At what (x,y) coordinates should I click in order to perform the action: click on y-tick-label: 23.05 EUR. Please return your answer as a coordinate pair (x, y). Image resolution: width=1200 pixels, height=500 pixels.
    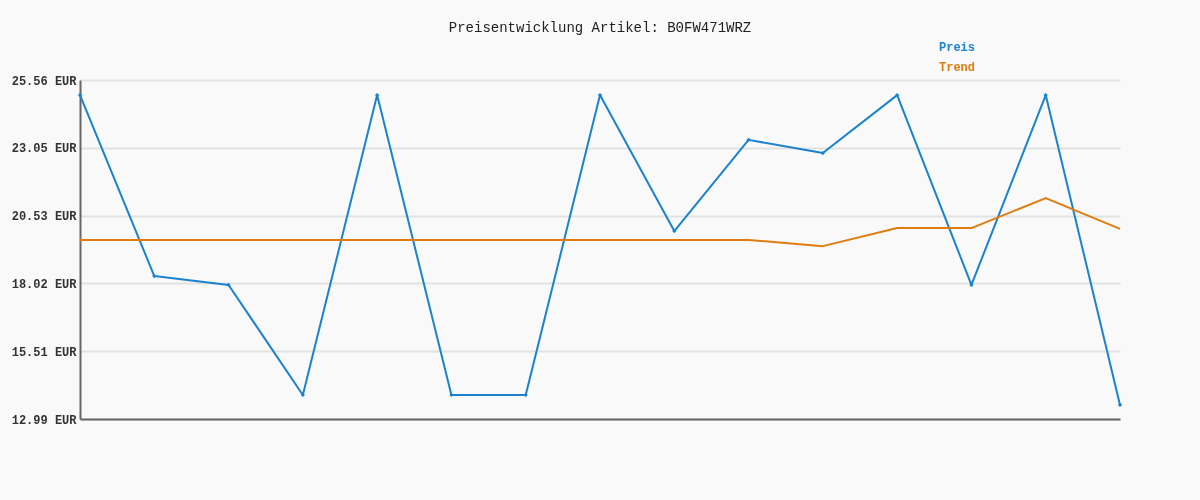
    Looking at the image, I should click on (44, 149).